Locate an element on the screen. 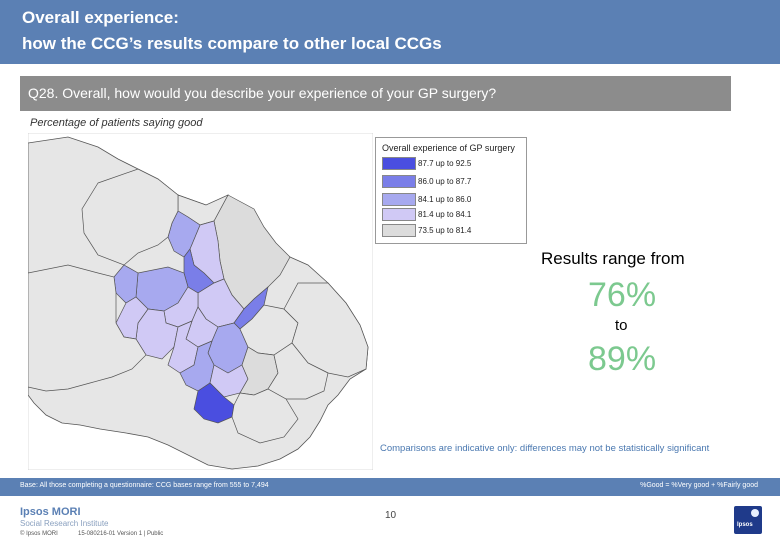  map-region-wales is located at coordinates (87, 328).